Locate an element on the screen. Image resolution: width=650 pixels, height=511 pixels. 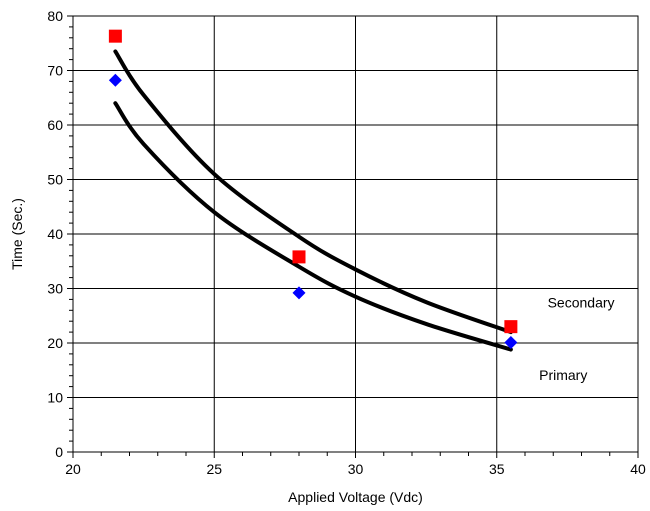
y-tick-label: 70 is located at coordinates (55, 71).